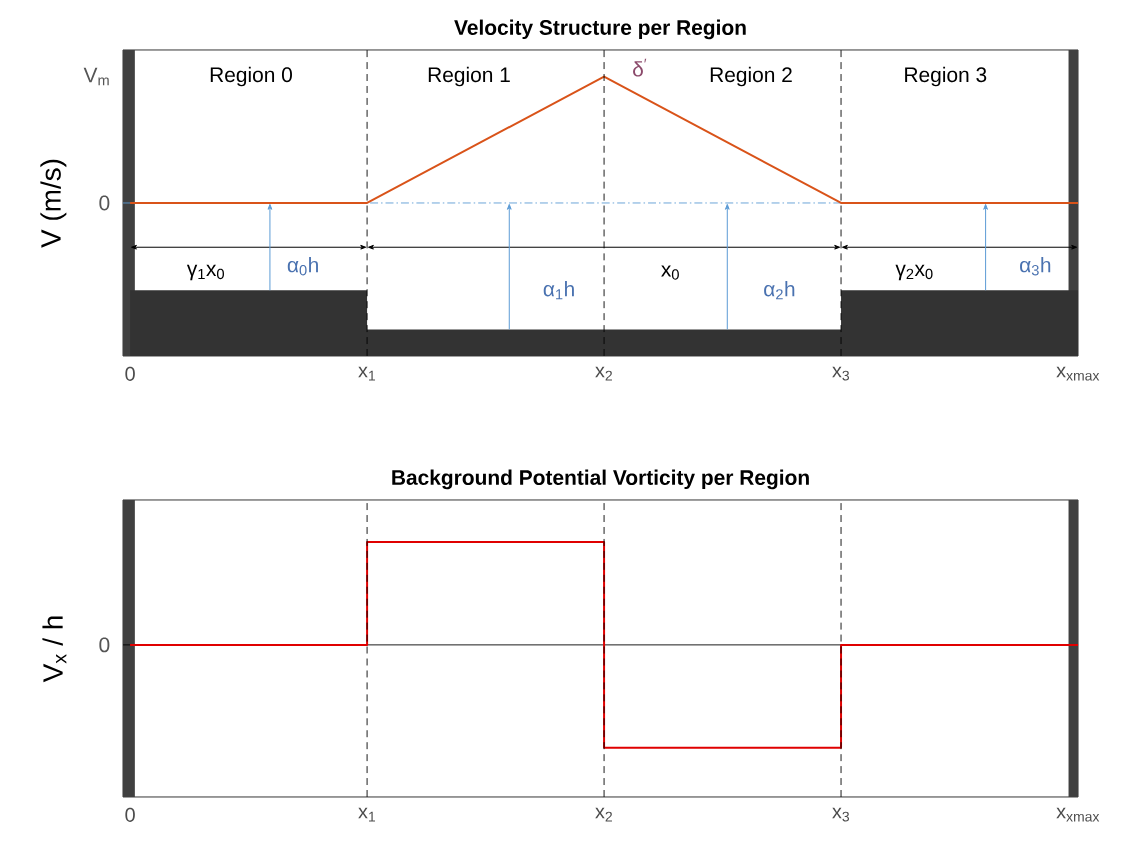 Image resolution: width=1125 pixels, height=867 pixels. What do you see at coordinates (751, 76) in the screenshot?
I see `annotation: Region 2` at bounding box center [751, 76].